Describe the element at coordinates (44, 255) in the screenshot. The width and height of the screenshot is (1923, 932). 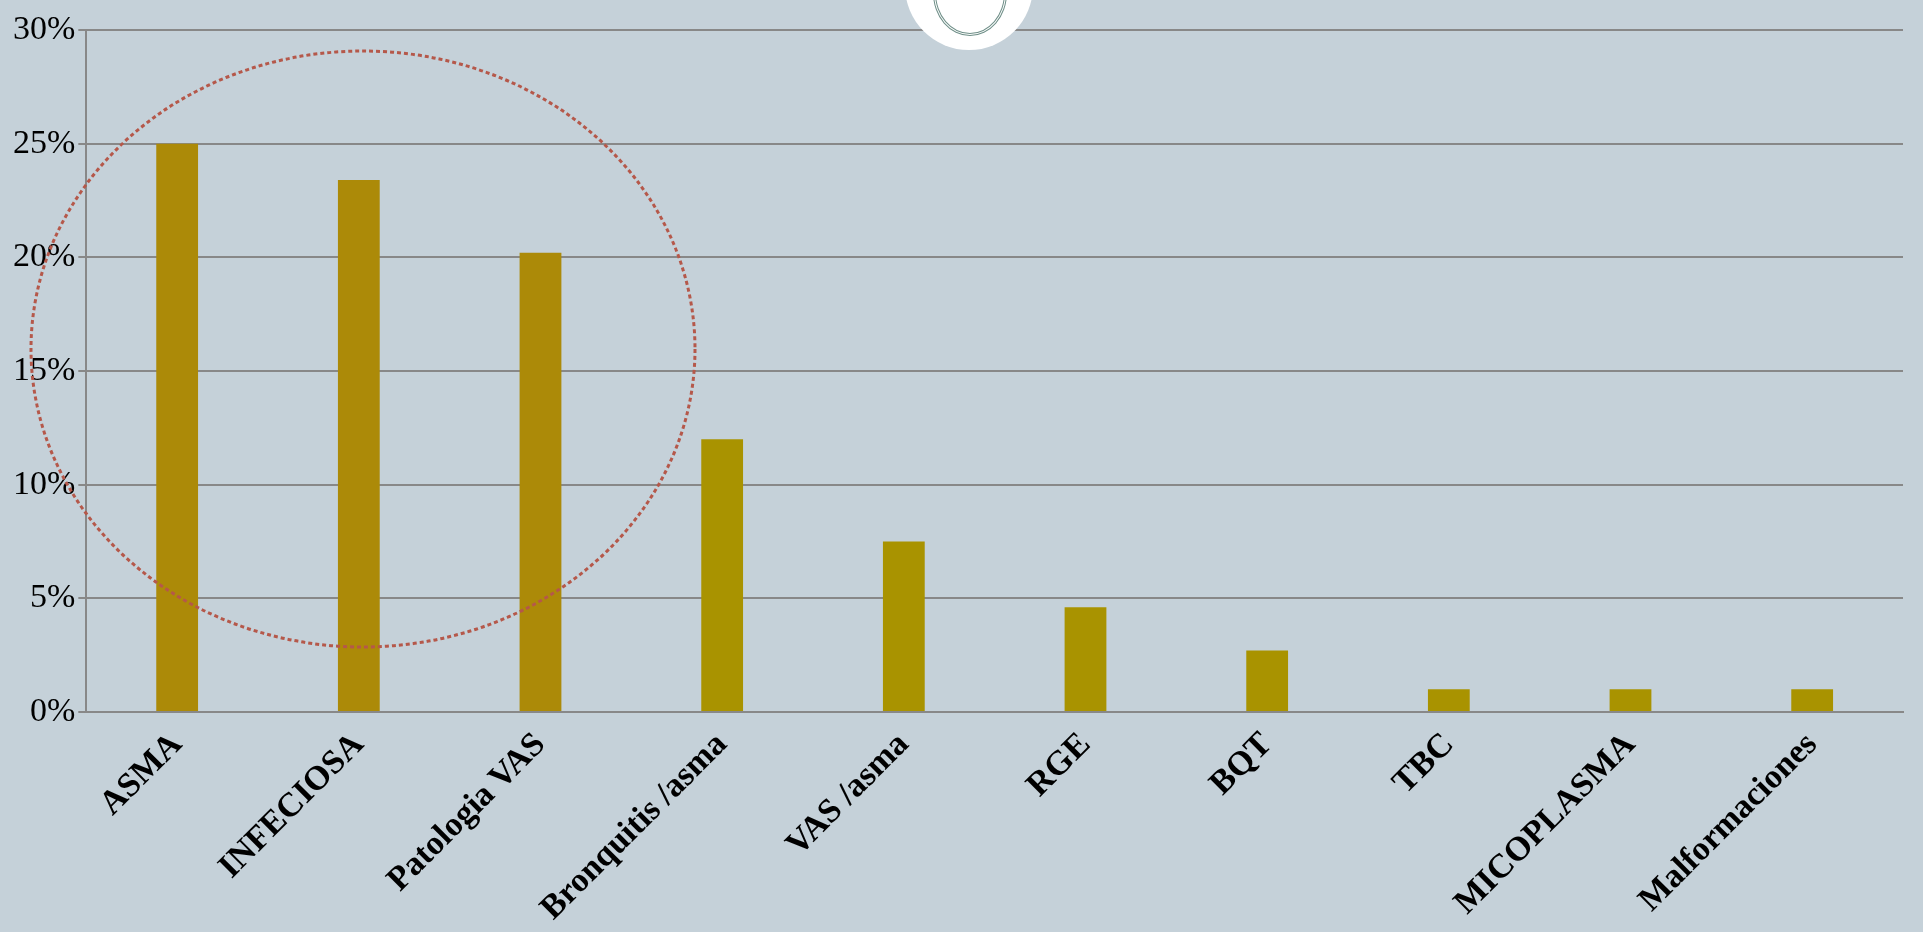
I see `y-tick-label: 20%` at that location.